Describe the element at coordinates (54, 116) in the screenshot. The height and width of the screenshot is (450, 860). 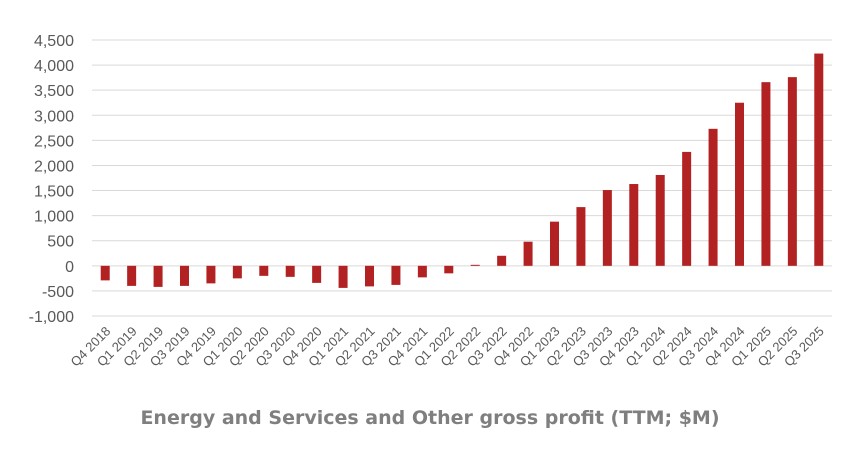
I see `y-tick-label: 3,000` at that location.